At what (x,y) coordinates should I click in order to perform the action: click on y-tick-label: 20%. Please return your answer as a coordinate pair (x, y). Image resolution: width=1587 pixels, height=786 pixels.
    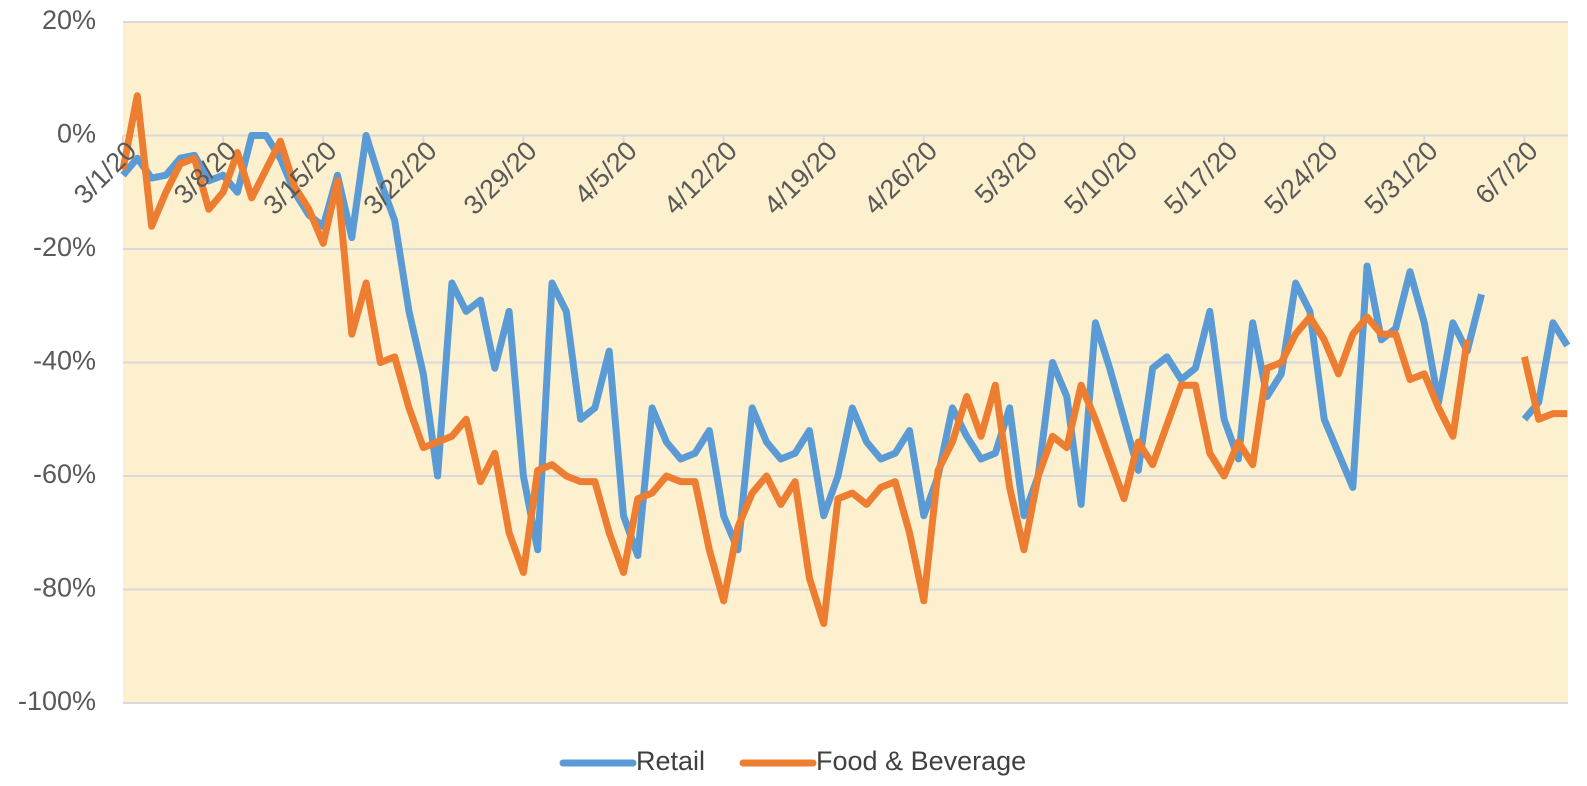
    Looking at the image, I should click on (69, 20).